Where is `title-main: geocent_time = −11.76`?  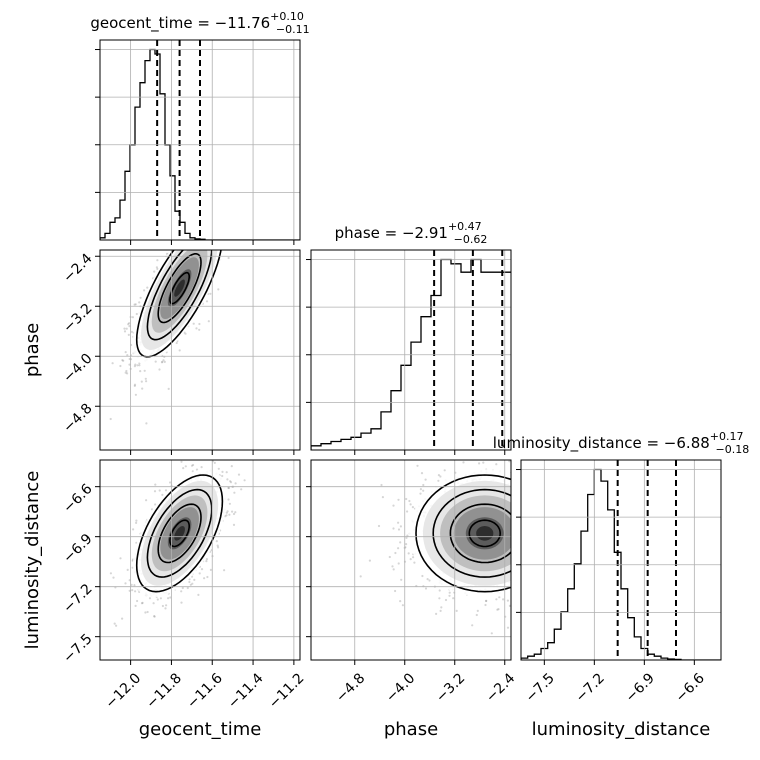
title-main: geocent_time = −11.76 is located at coordinates (180, 23).